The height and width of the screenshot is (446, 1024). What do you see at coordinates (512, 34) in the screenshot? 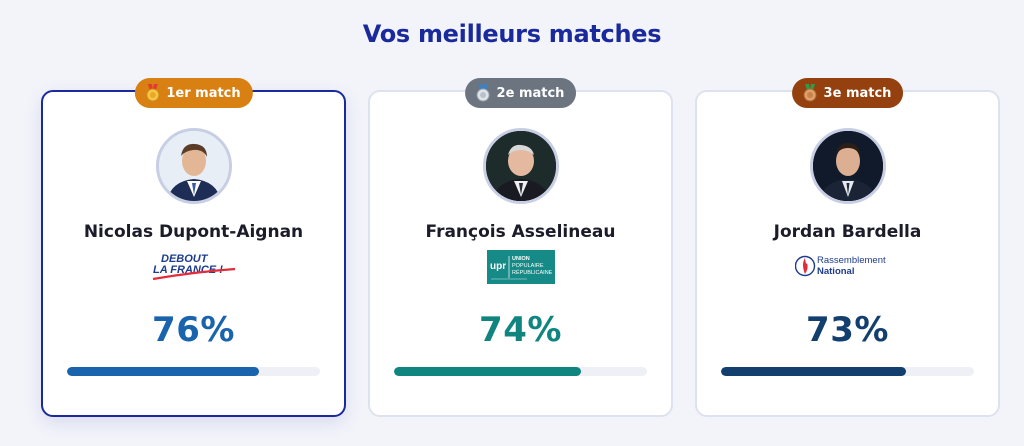
I see `section-title: Vos meilleurs matches` at bounding box center [512, 34].